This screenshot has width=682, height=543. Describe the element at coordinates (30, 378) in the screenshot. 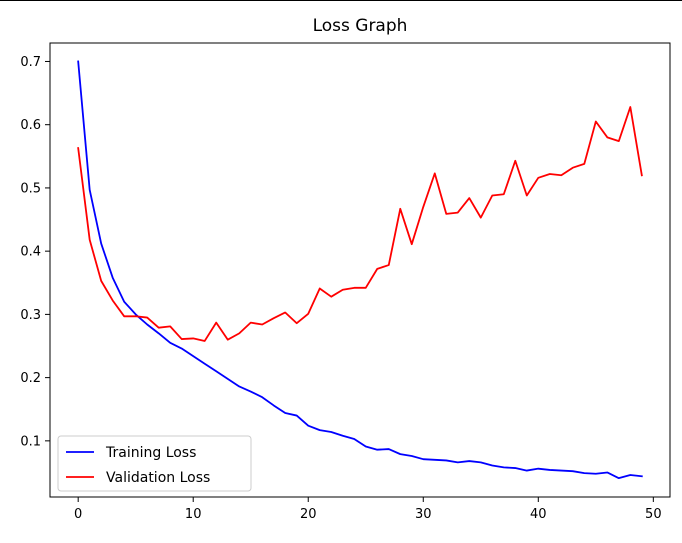

I see `y-tick-label: 0.2` at that location.